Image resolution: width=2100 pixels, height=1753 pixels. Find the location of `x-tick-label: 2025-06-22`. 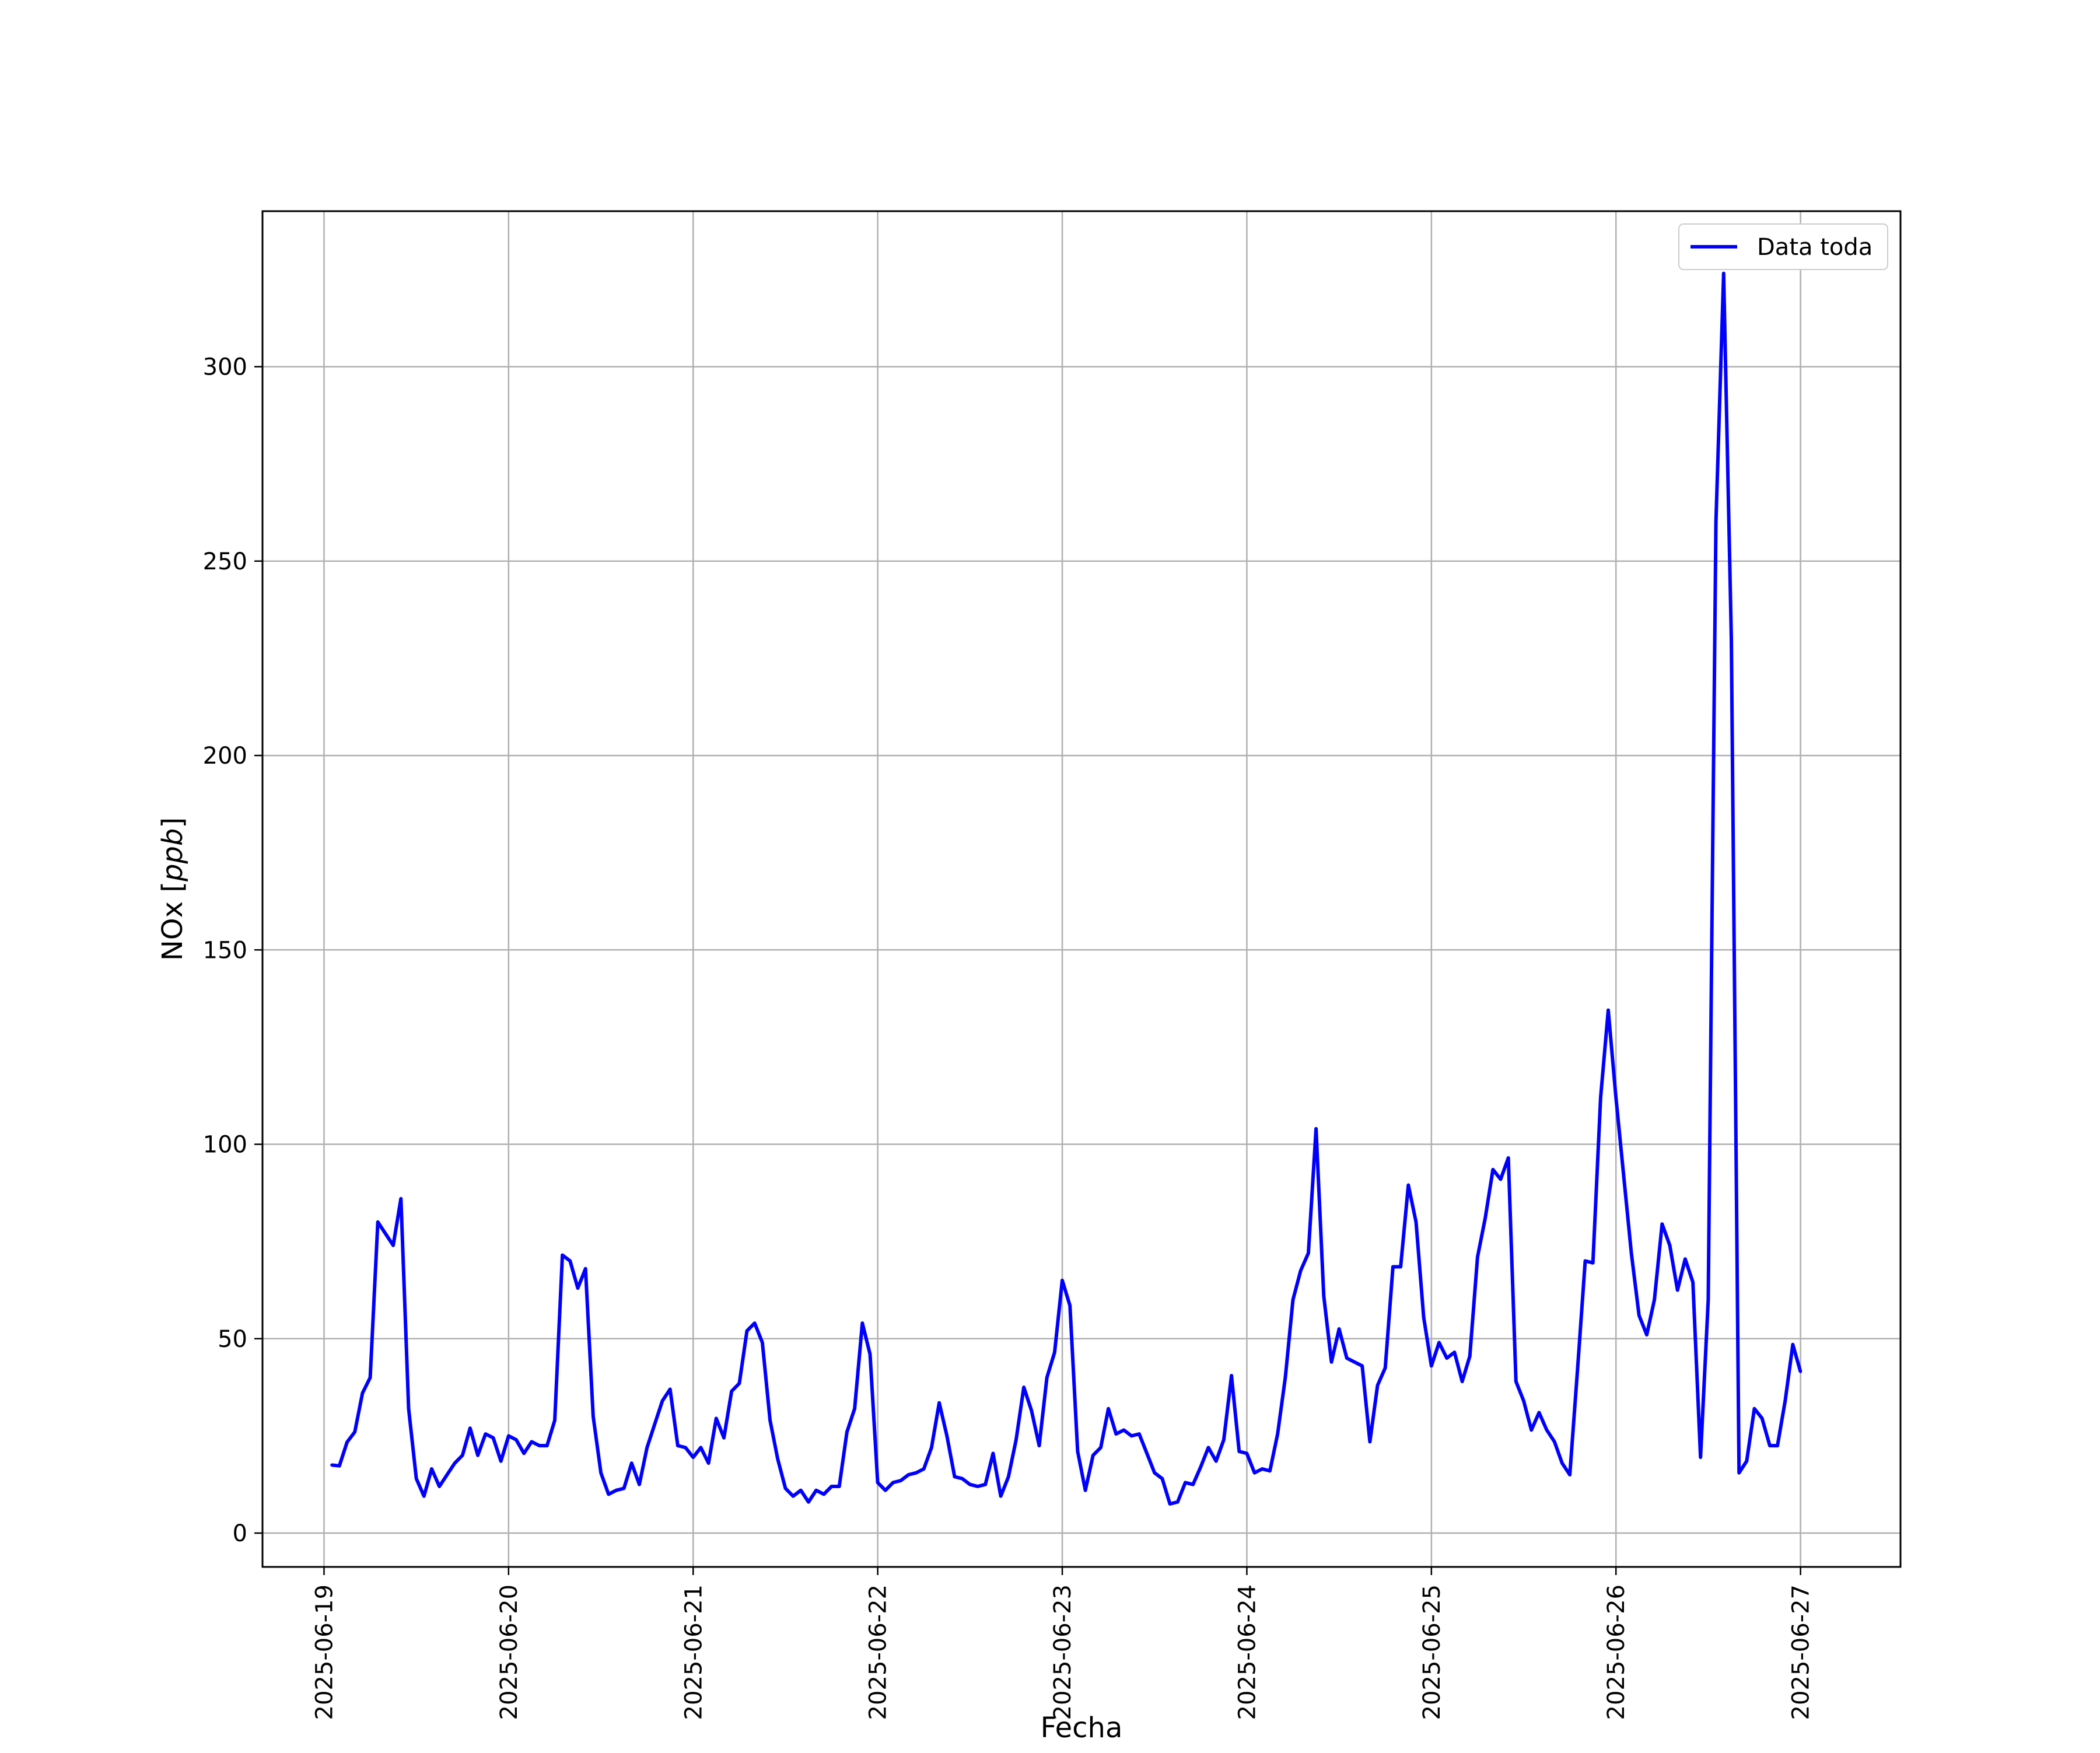

x-tick-label: 2025-06-22 is located at coordinates (878, 1652).